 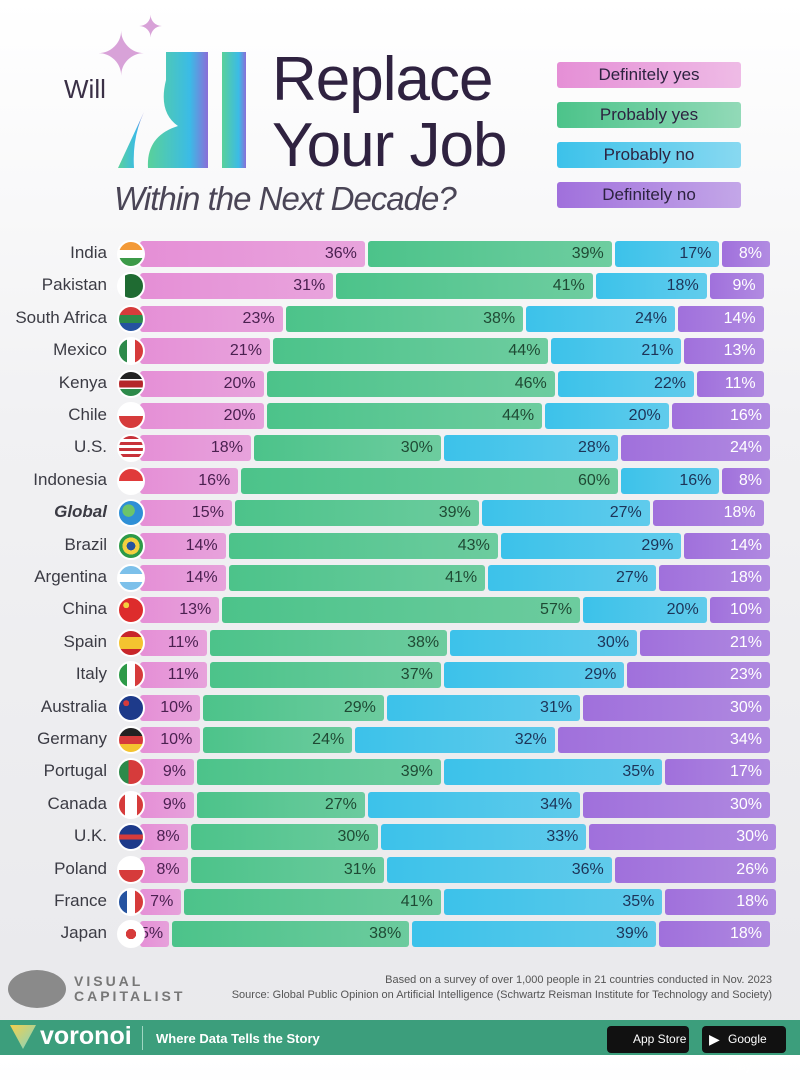 What do you see at coordinates (109, 981) in the screenshot?
I see `brand-line1: VISUAL` at bounding box center [109, 981].